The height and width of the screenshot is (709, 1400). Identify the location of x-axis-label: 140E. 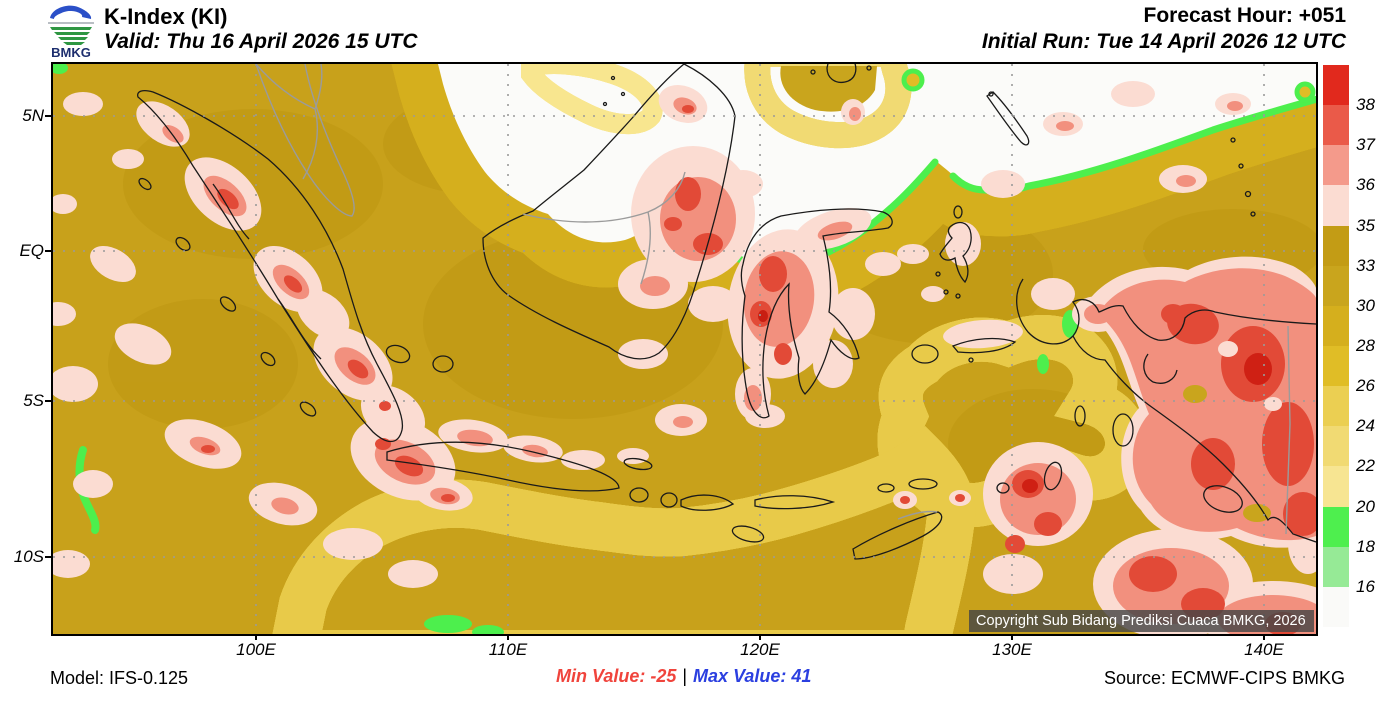
(1264, 649).